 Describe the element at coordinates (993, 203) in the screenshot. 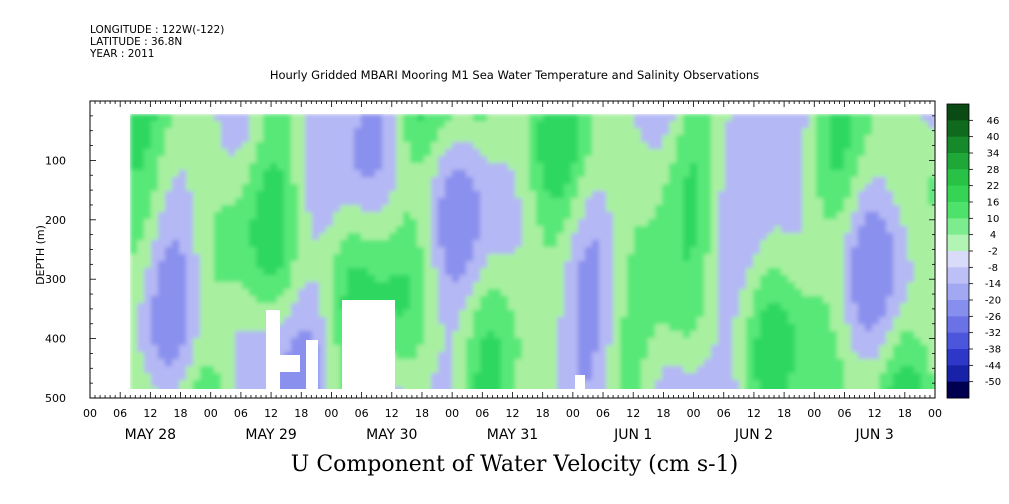

I see `colorbar-tick-label: 16` at that location.